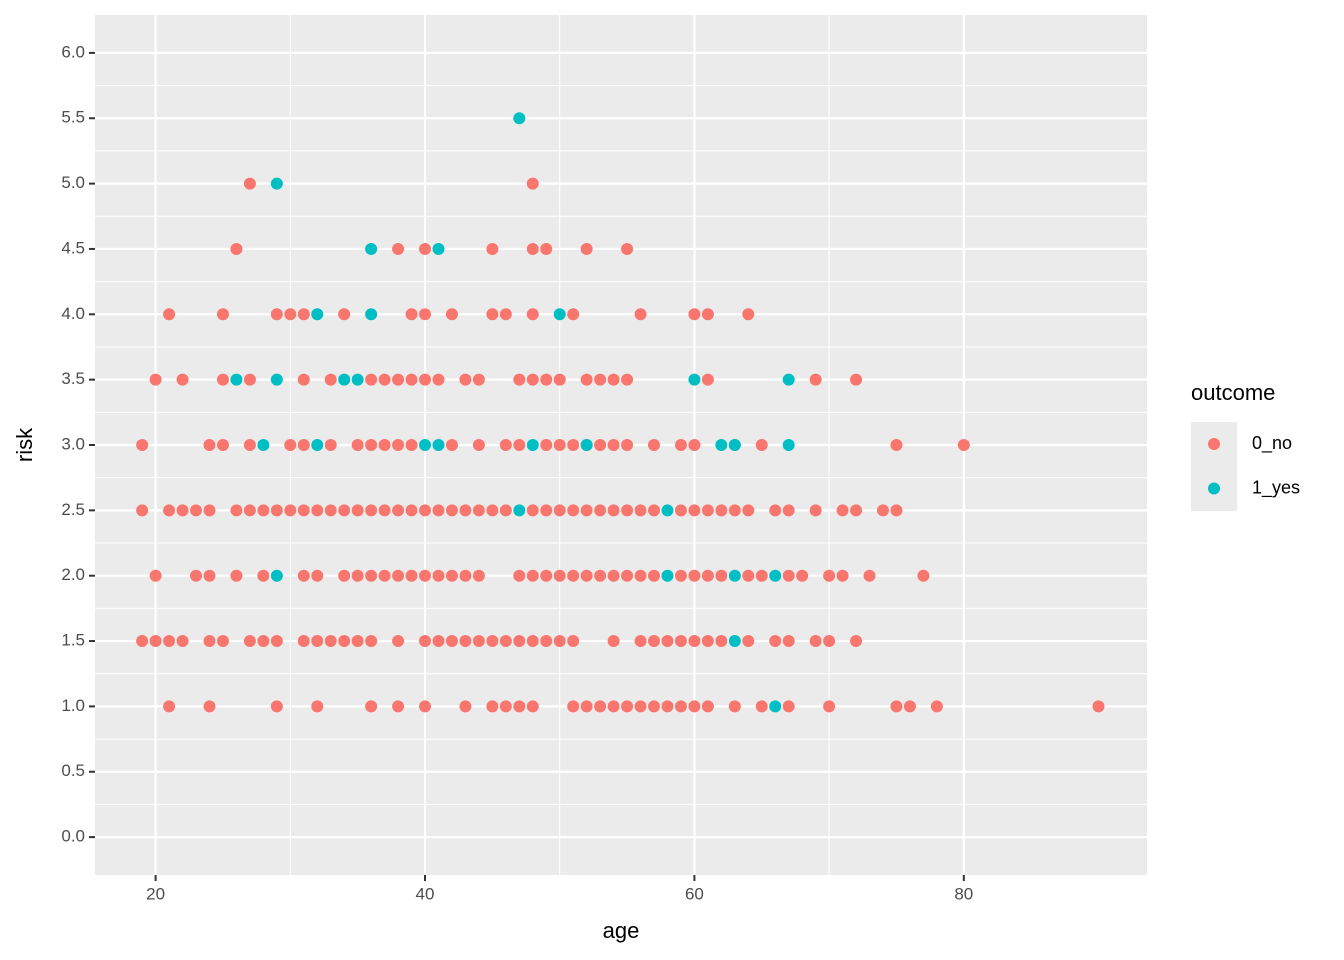 This screenshot has width=1344, height=960. Describe the element at coordinates (694, 893) in the screenshot. I see `x-tick-label: 60` at that location.